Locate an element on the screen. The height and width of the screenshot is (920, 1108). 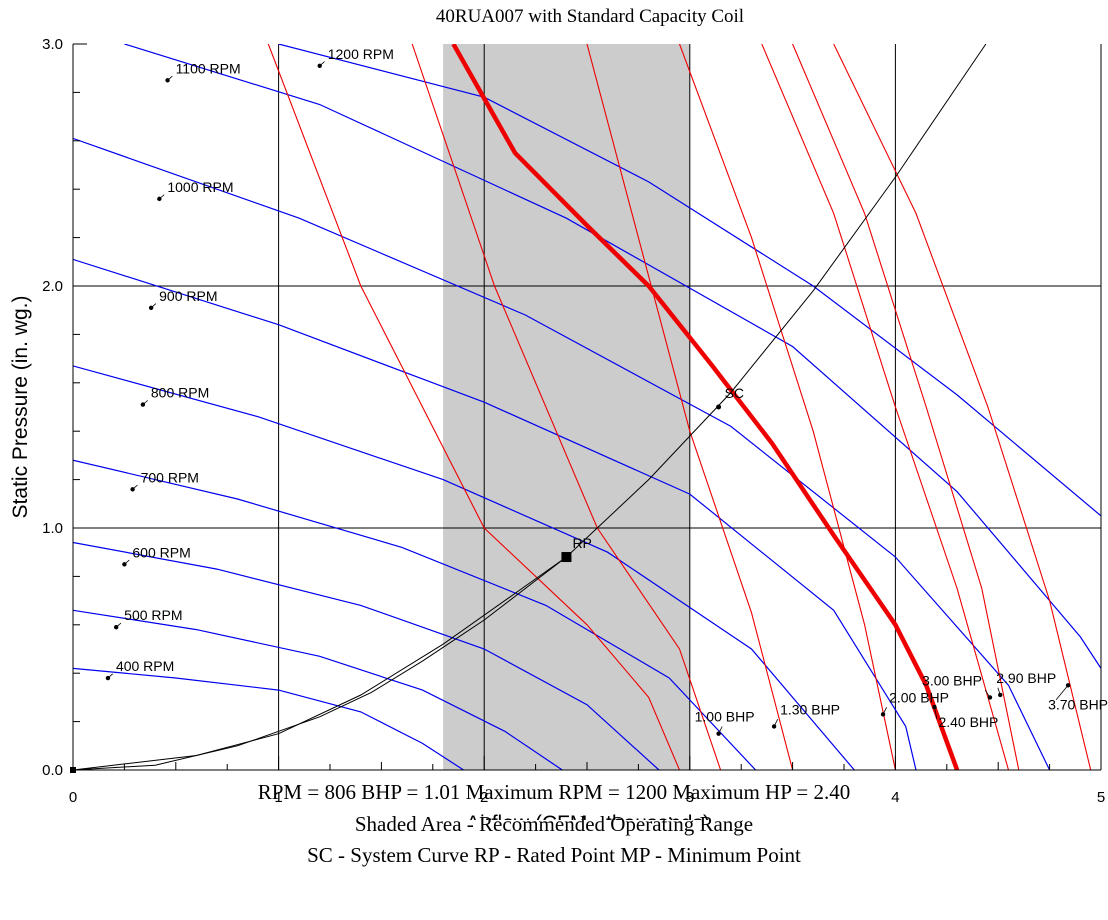
rpm-curve-label: 800 RPM is located at coordinates (180, 393).